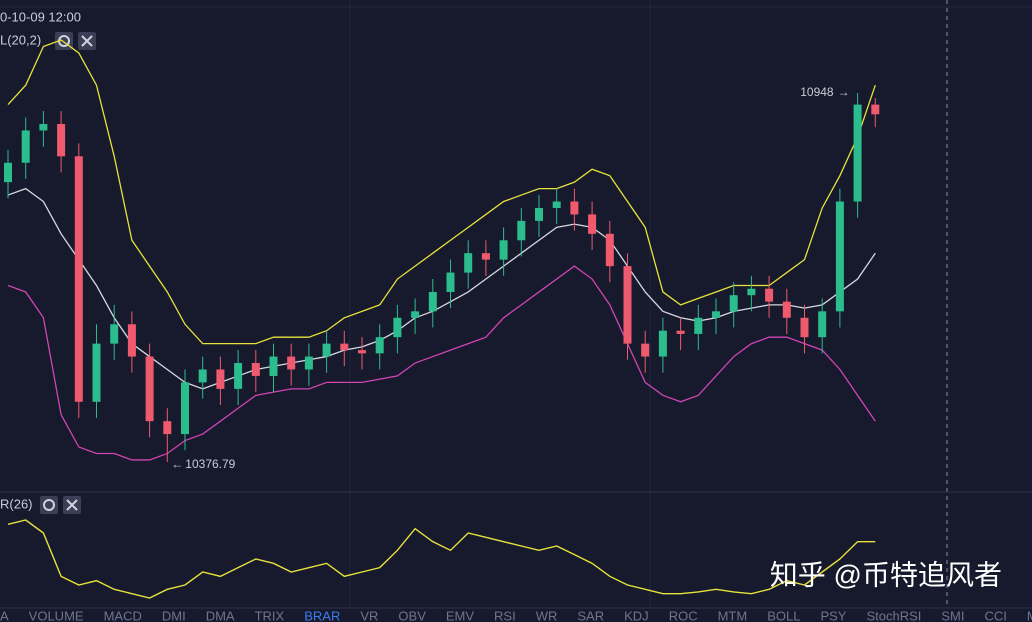  Describe the element at coordinates (123, 615) in the screenshot. I see `tab: MACD` at that location.